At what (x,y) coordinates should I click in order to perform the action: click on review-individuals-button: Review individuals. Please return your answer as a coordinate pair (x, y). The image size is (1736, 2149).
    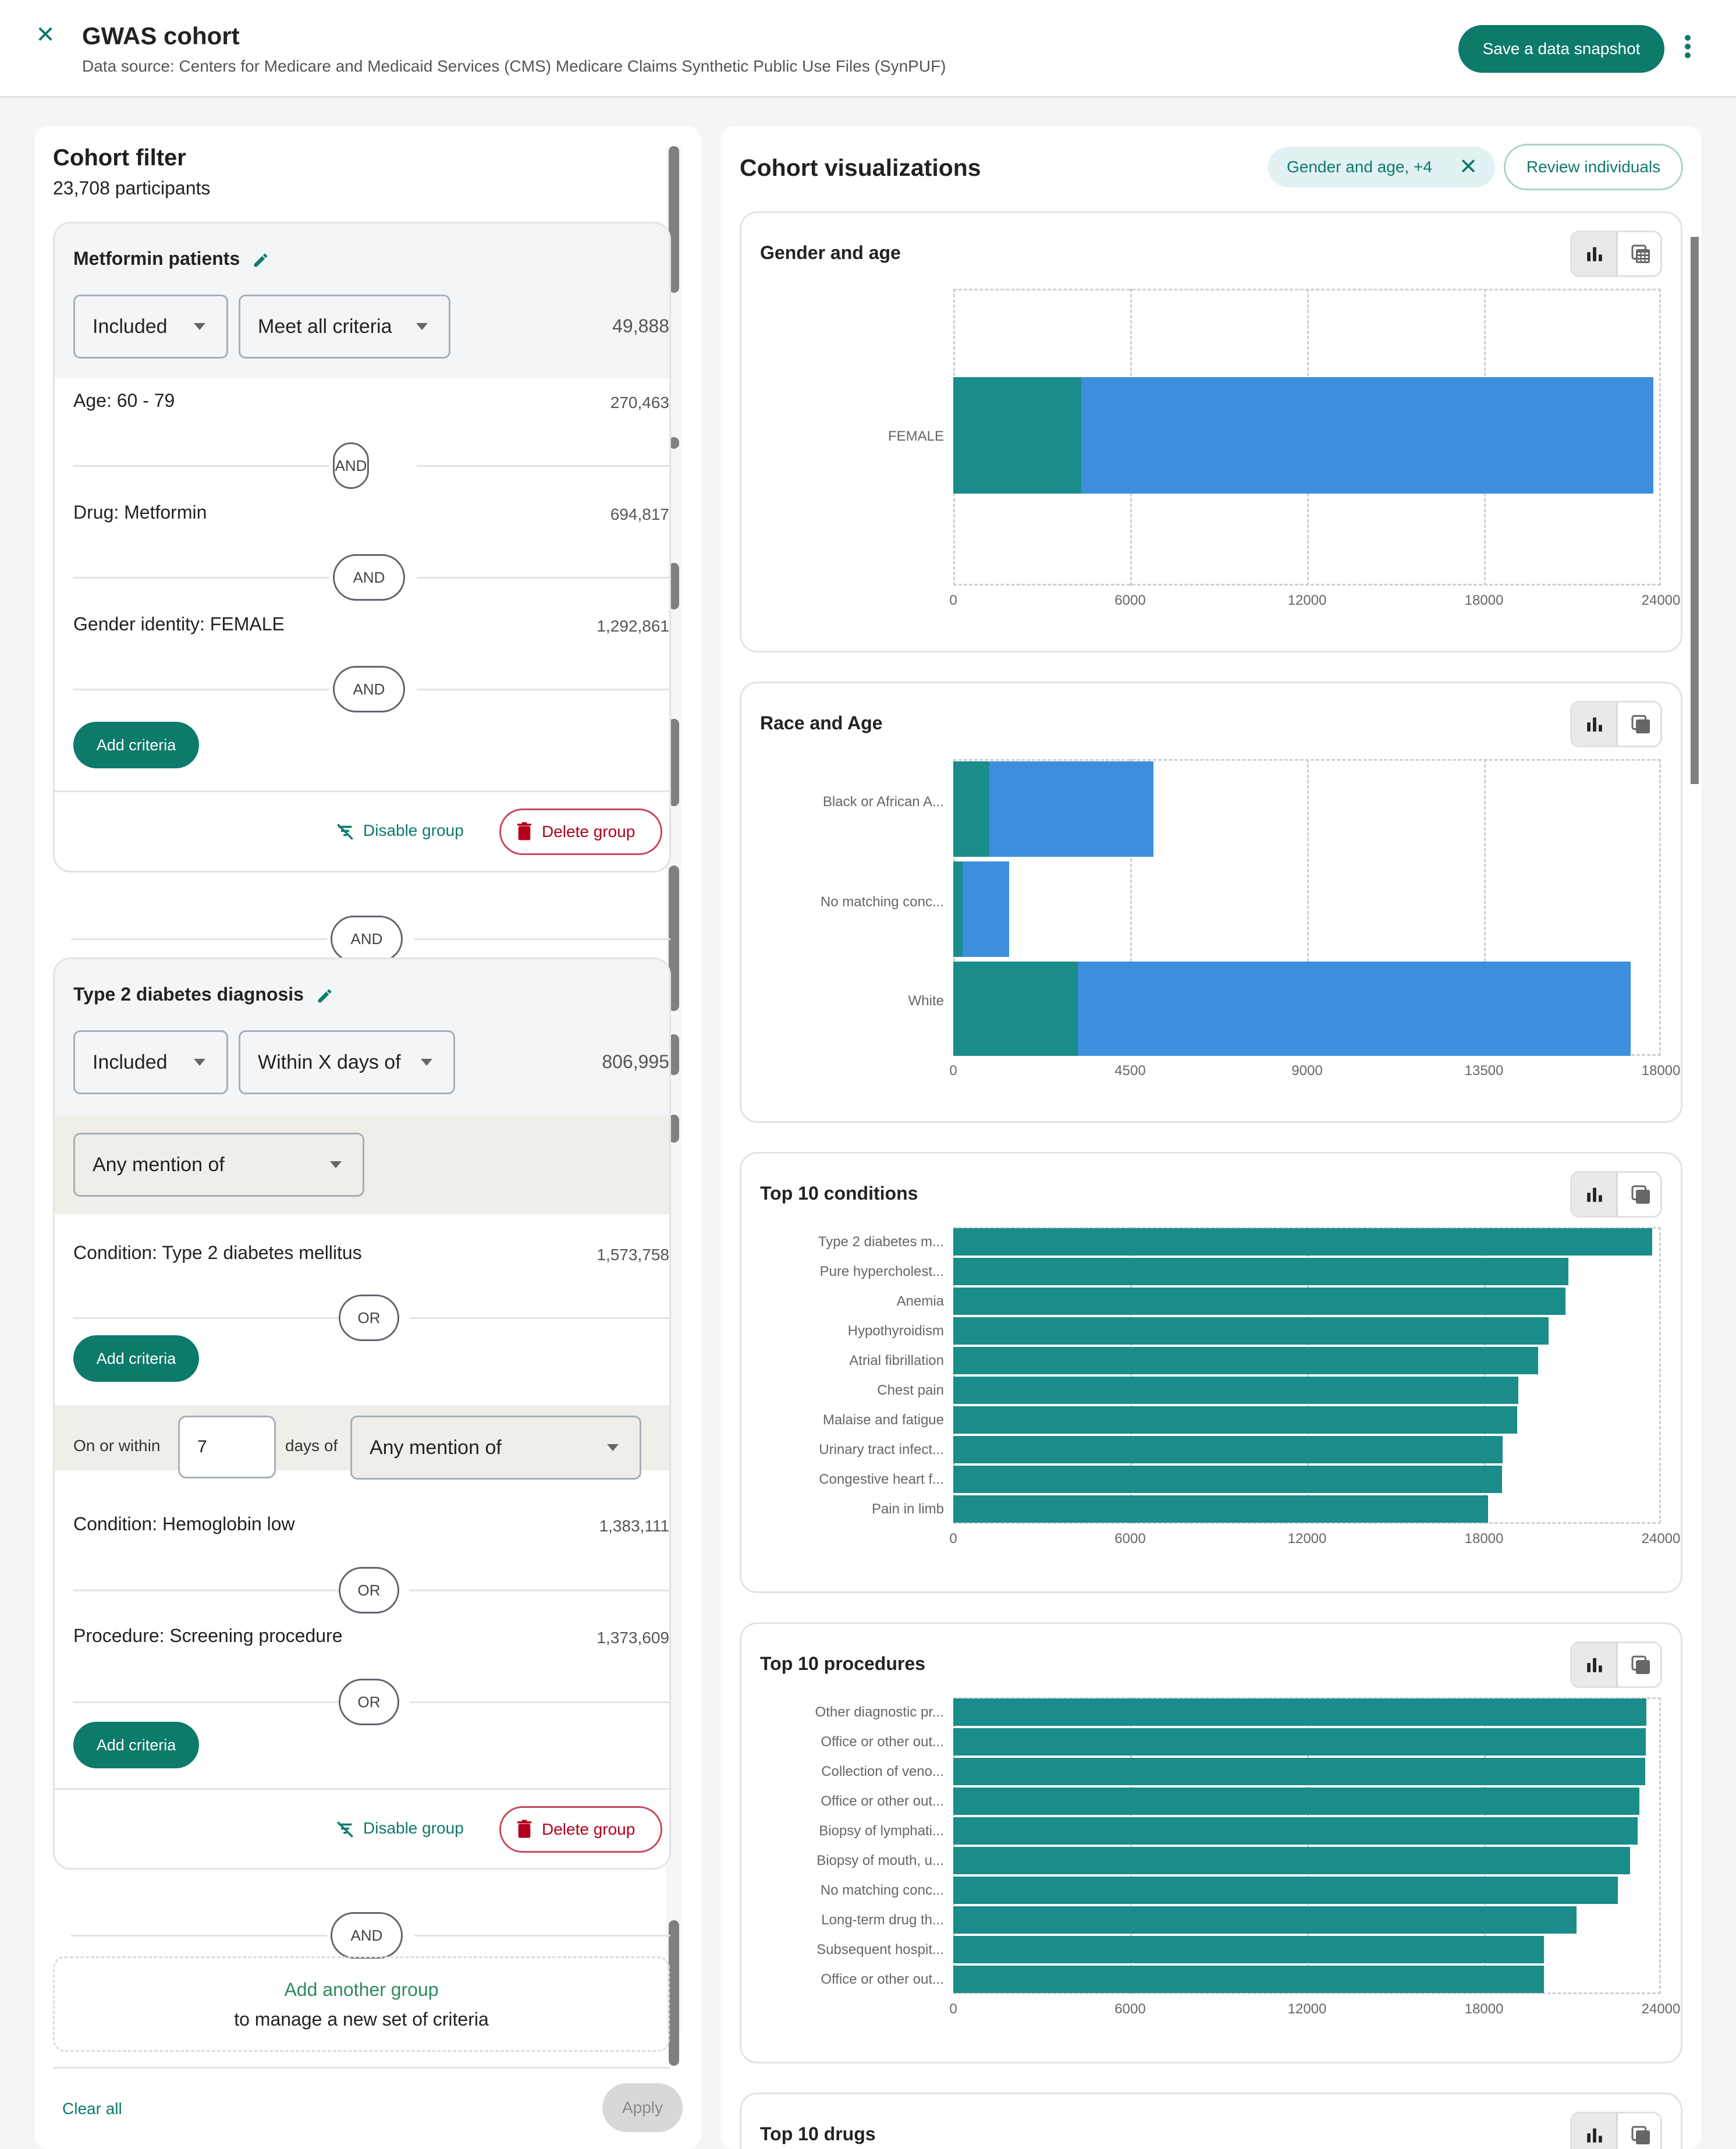
    Looking at the image, I should click on (1593, 167).